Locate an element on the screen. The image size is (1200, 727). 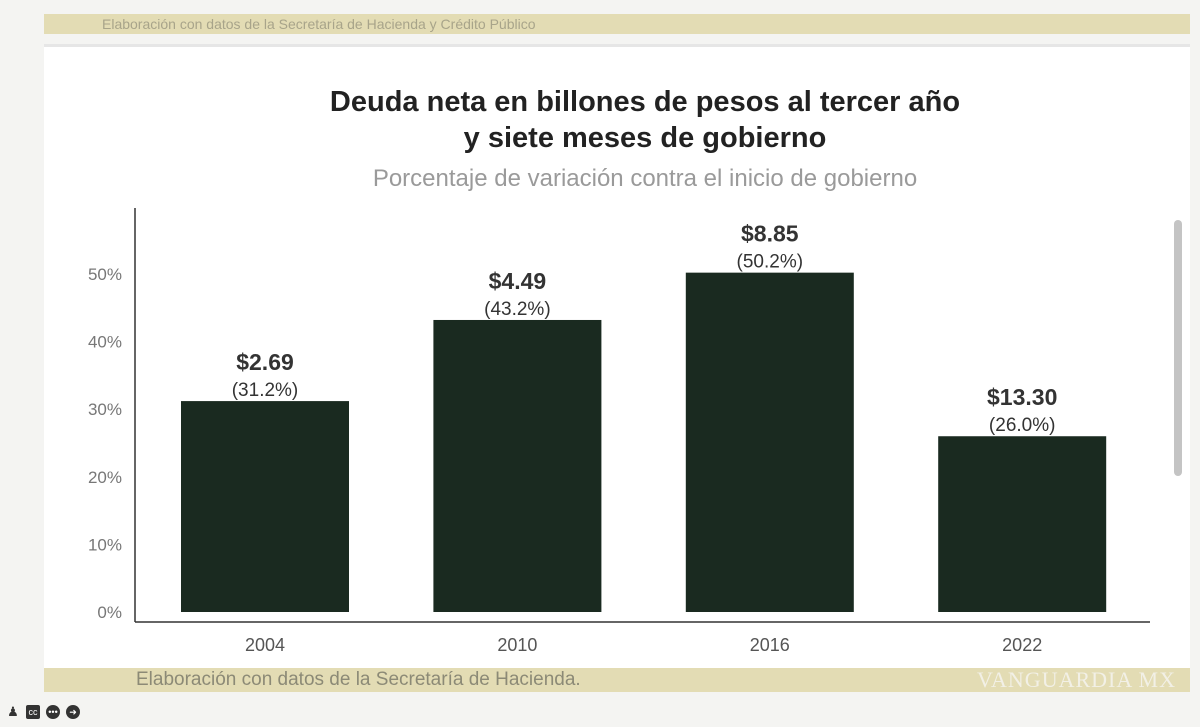
y-tick-label: 10% is located at coordinates (105, 544).